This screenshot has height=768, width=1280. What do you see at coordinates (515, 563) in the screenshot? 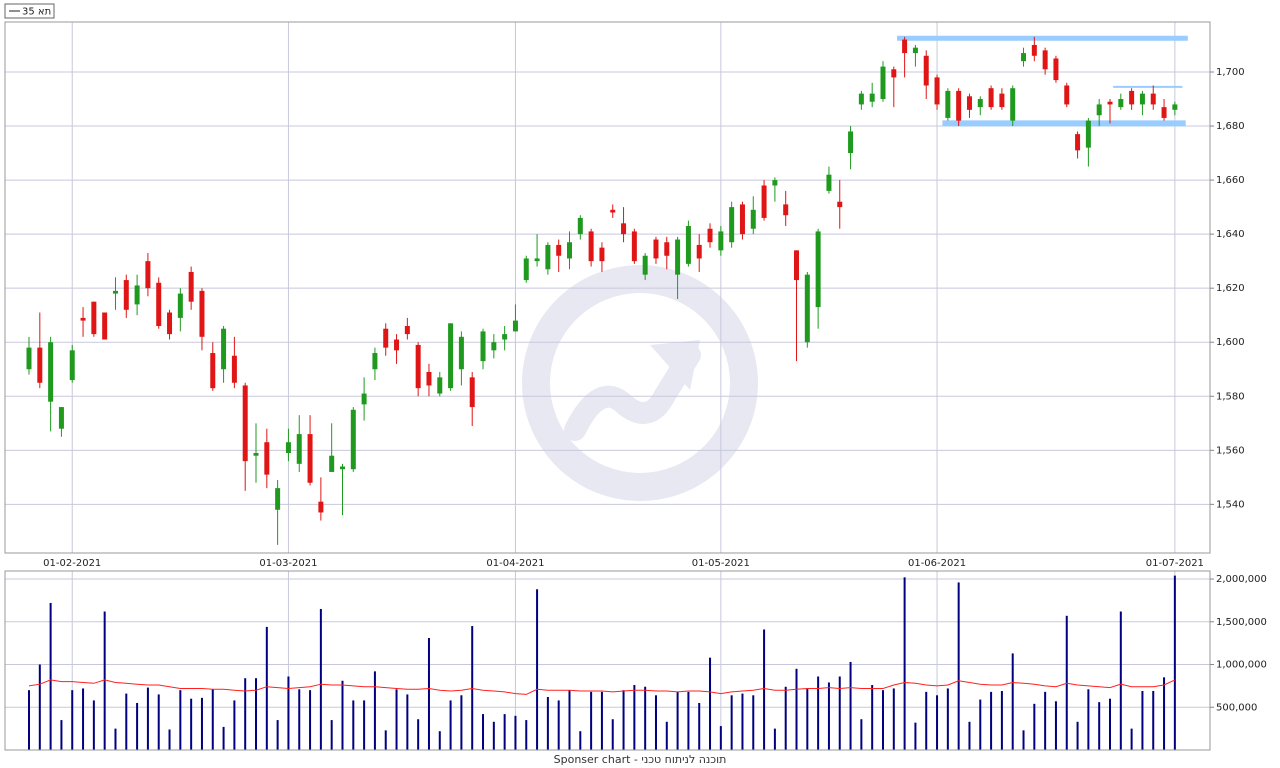
I see `x-tick-label: 01-04-2021` at bounding box center [515, 563].